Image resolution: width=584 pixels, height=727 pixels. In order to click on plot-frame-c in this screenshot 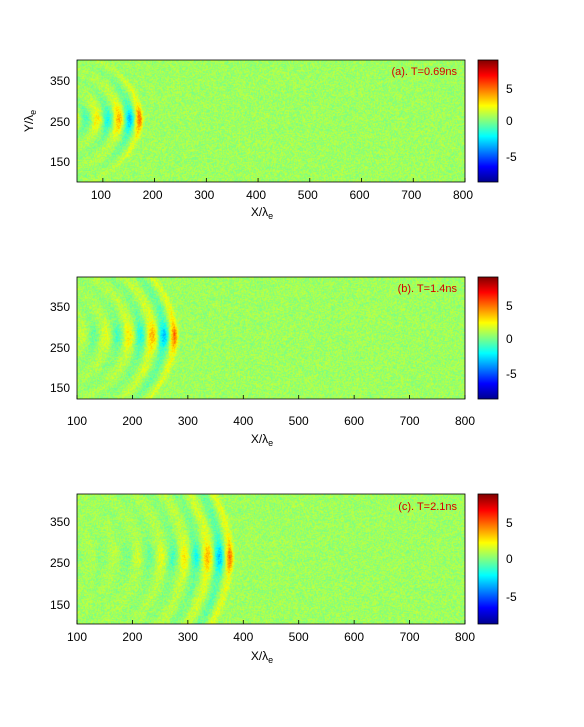, I will do `click(271, 559)`.